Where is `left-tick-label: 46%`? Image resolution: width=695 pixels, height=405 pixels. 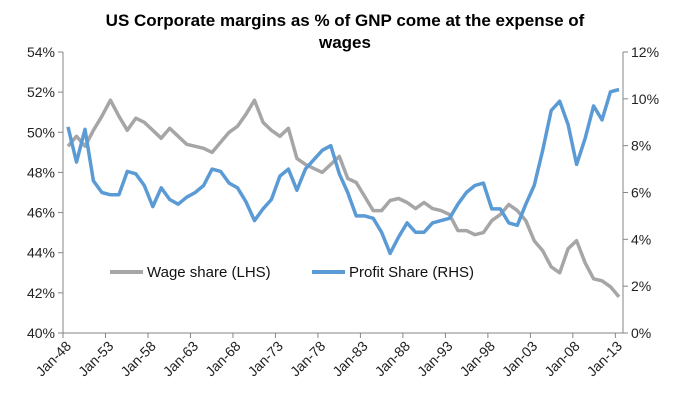 left-tick-label: 46% is located at coordinates (41, 213).